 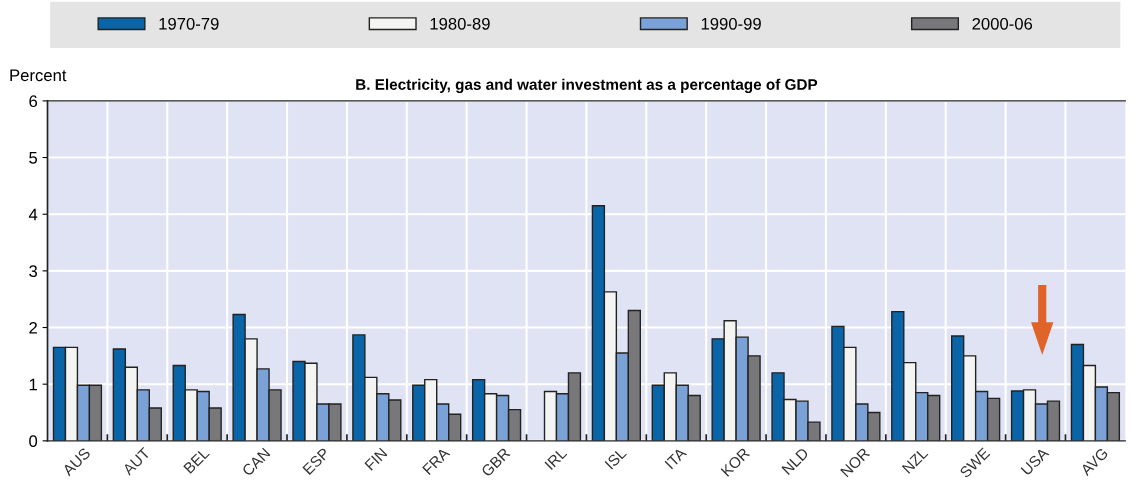 I want to click on y-tick-label: 4, so click(x=33, y=214).